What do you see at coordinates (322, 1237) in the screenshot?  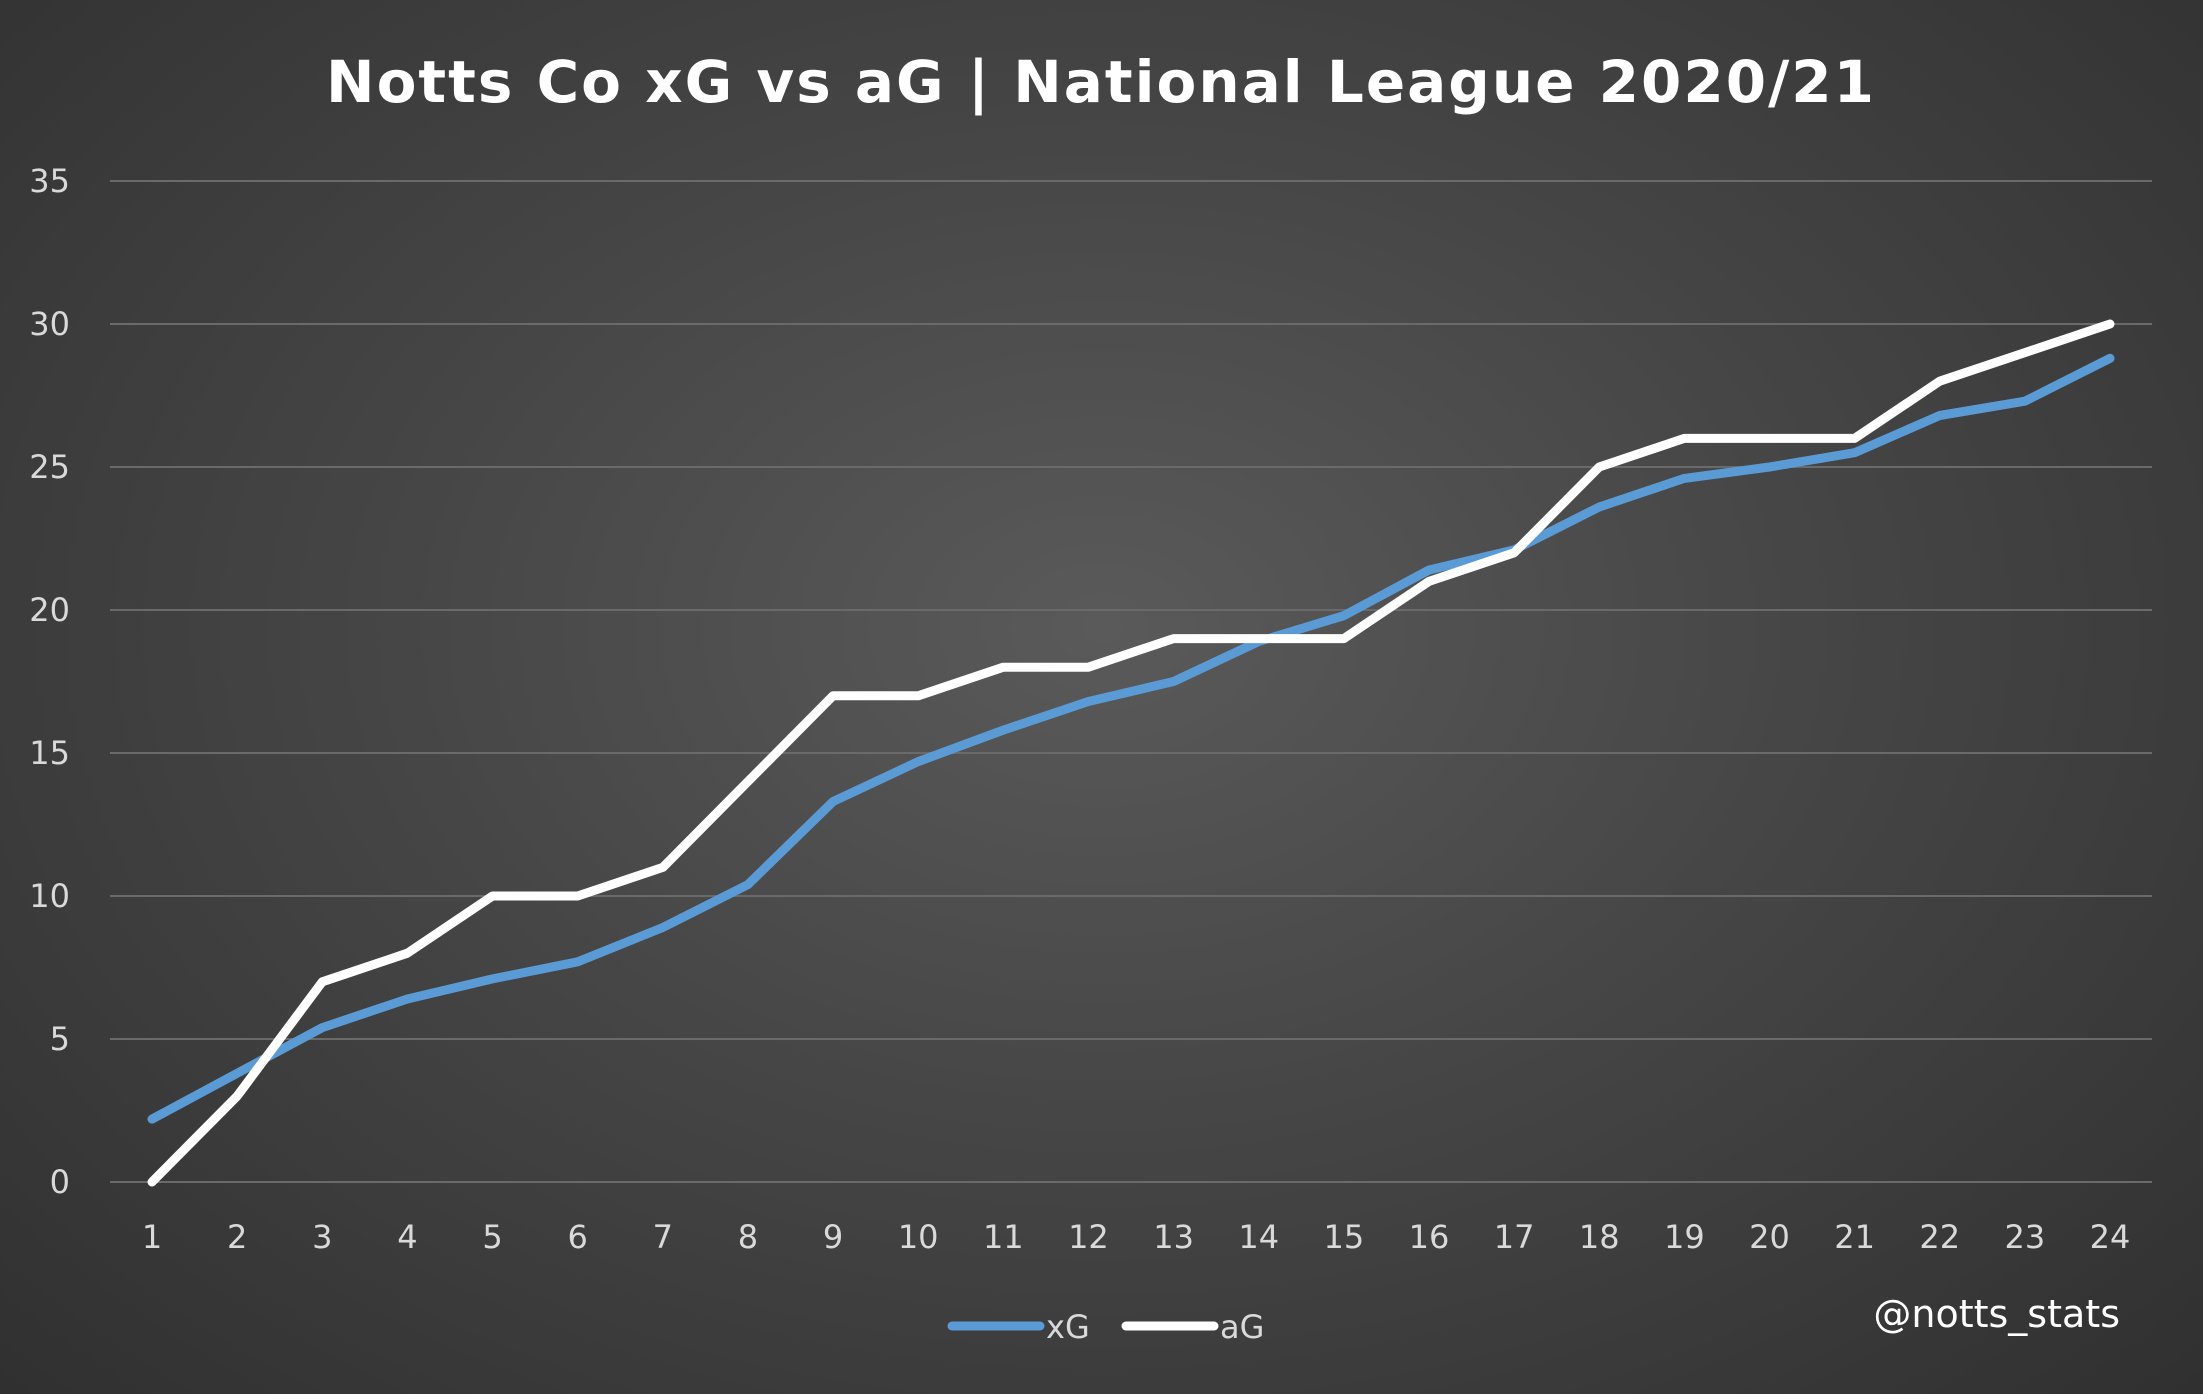 I see `x-tick-label: 3` at bounding box center [322, 1237].